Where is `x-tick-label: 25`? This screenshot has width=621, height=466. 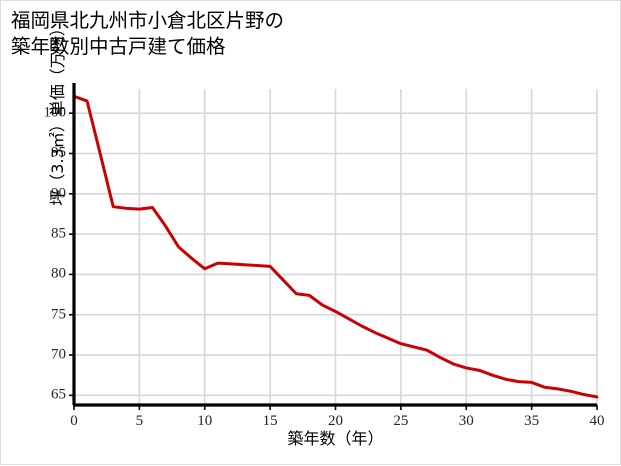 x-tick-label: 25 is located at coordinates (401, 421).